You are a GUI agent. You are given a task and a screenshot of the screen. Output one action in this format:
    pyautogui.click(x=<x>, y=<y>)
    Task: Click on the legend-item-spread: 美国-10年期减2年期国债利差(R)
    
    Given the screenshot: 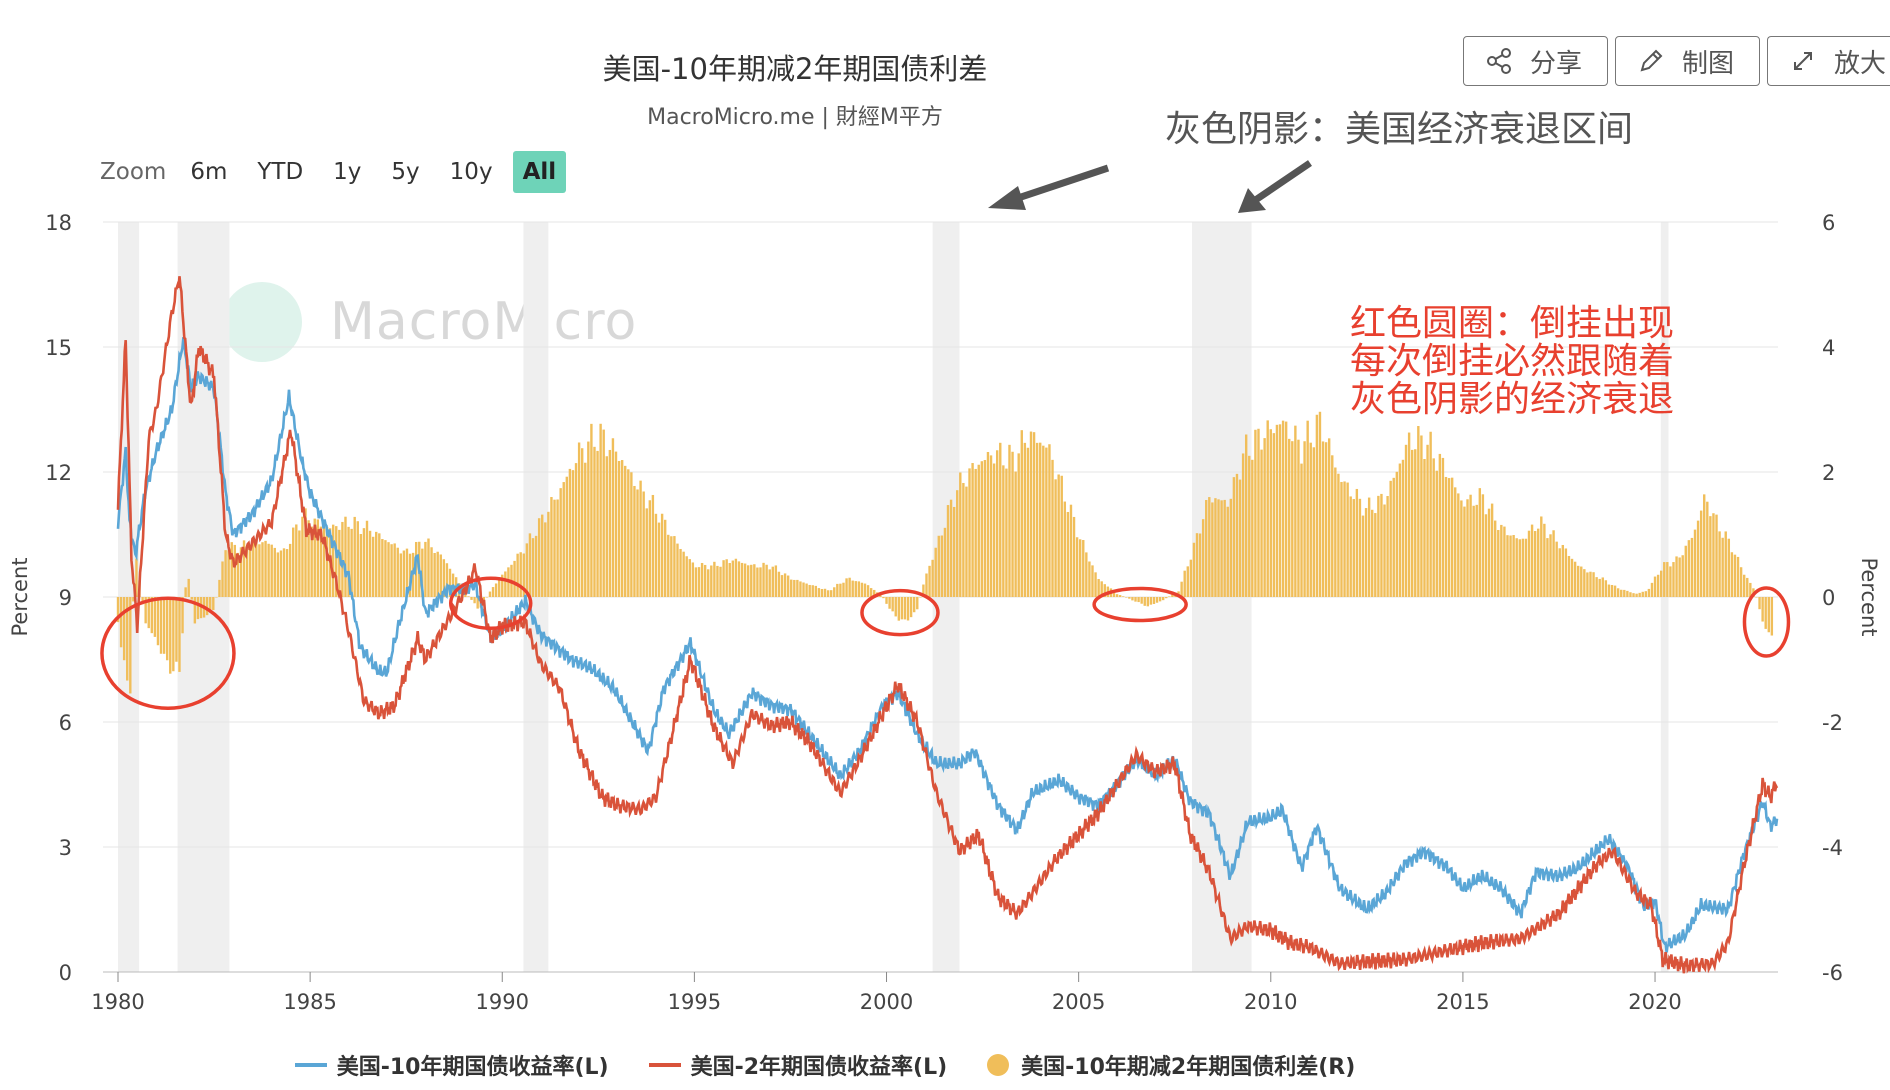 What is the action you would take?
    pyautogui.click(x=1171, y=1065)
    